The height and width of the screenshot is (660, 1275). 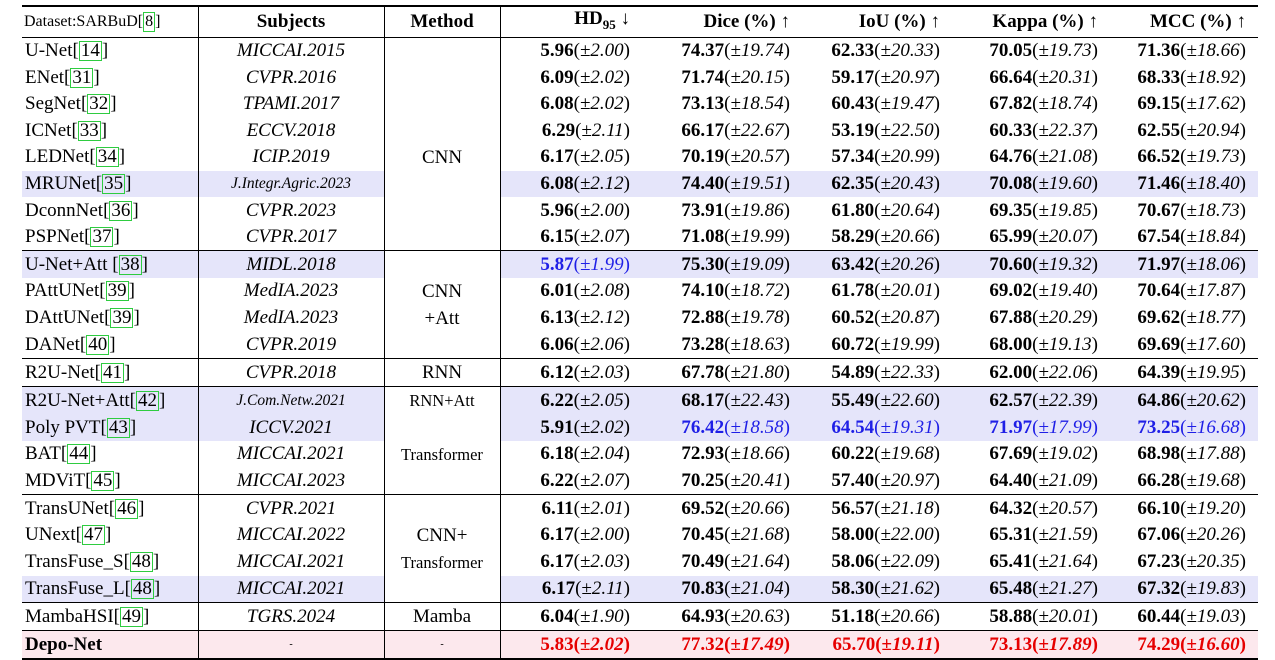 I want to click on metric-mean: 70.64, so click(x=1159, y=291).